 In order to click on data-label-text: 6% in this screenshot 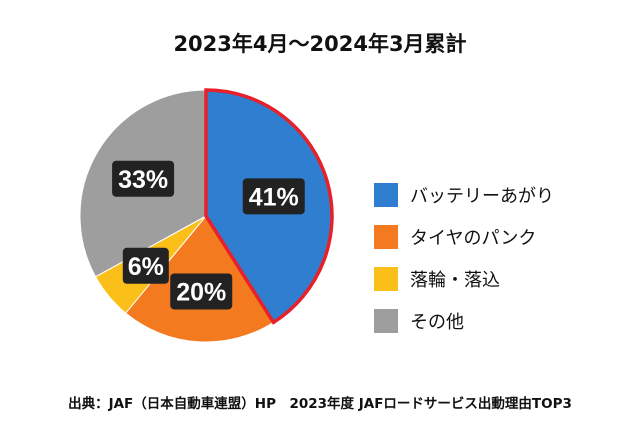, I will do `click(146, 267)`.